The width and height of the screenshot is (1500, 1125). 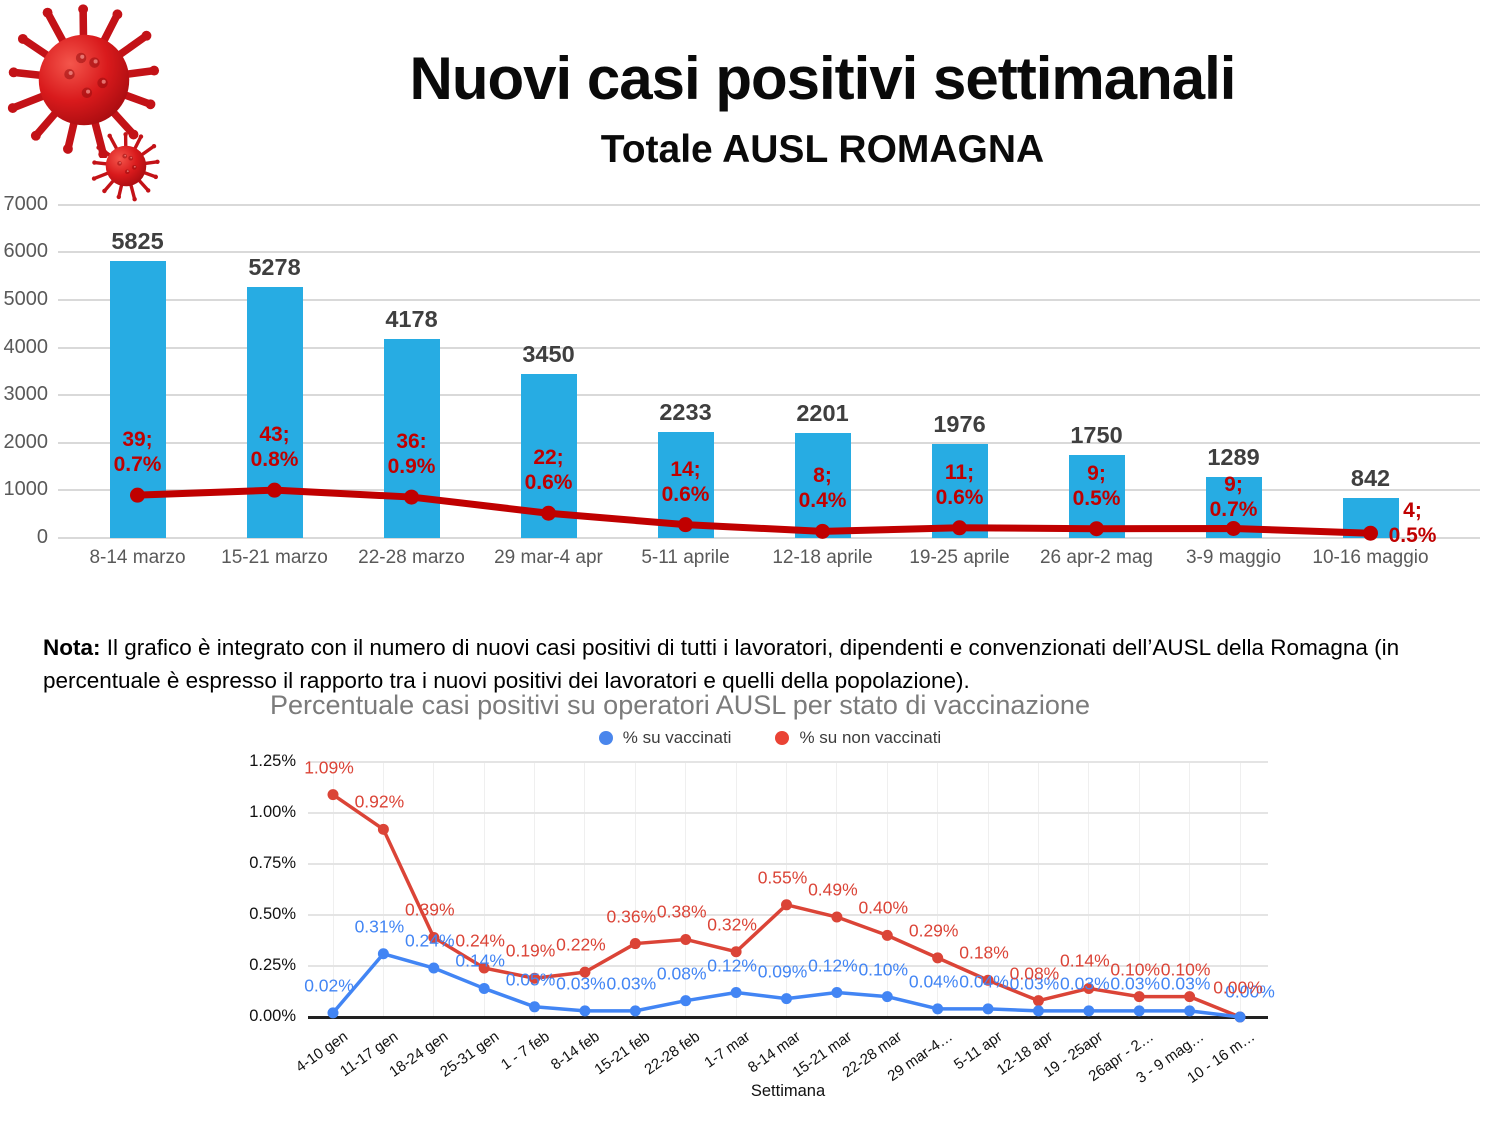 I want to click on y-tick-label: 0.50%, so click(x=272, y=914).